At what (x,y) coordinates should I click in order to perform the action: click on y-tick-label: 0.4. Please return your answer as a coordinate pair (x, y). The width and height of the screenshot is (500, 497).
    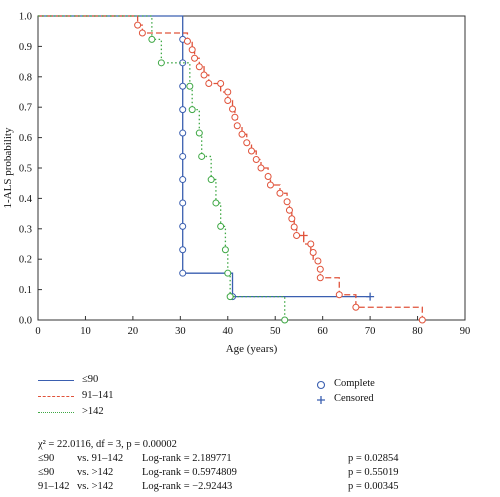
    Looking at the image, I should click on (26, 199).